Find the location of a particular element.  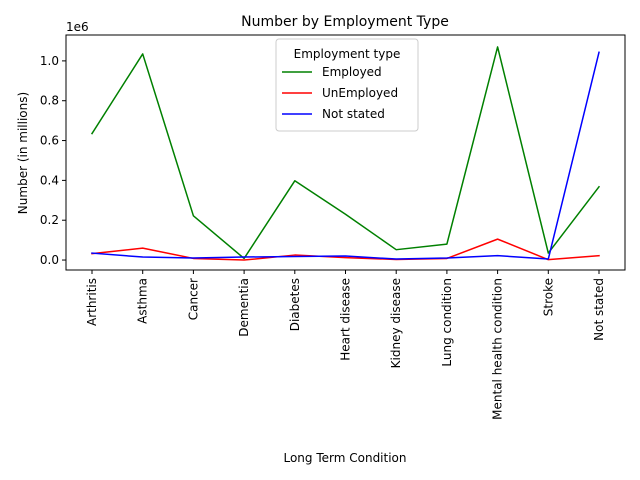

x-tick-label: Stroke is located at coordinates (548, 297).